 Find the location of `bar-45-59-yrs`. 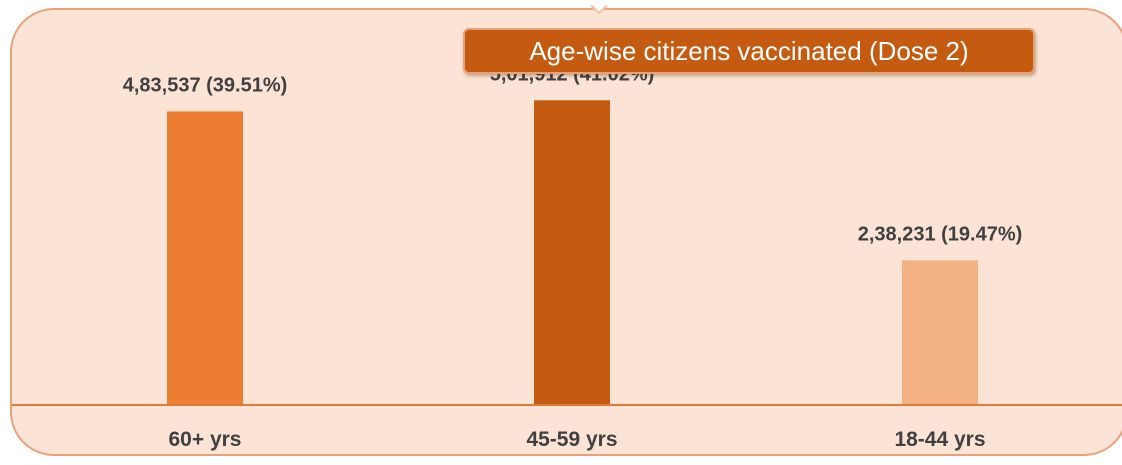

bar-45-59-yrs is located at coordinates (572, 253).